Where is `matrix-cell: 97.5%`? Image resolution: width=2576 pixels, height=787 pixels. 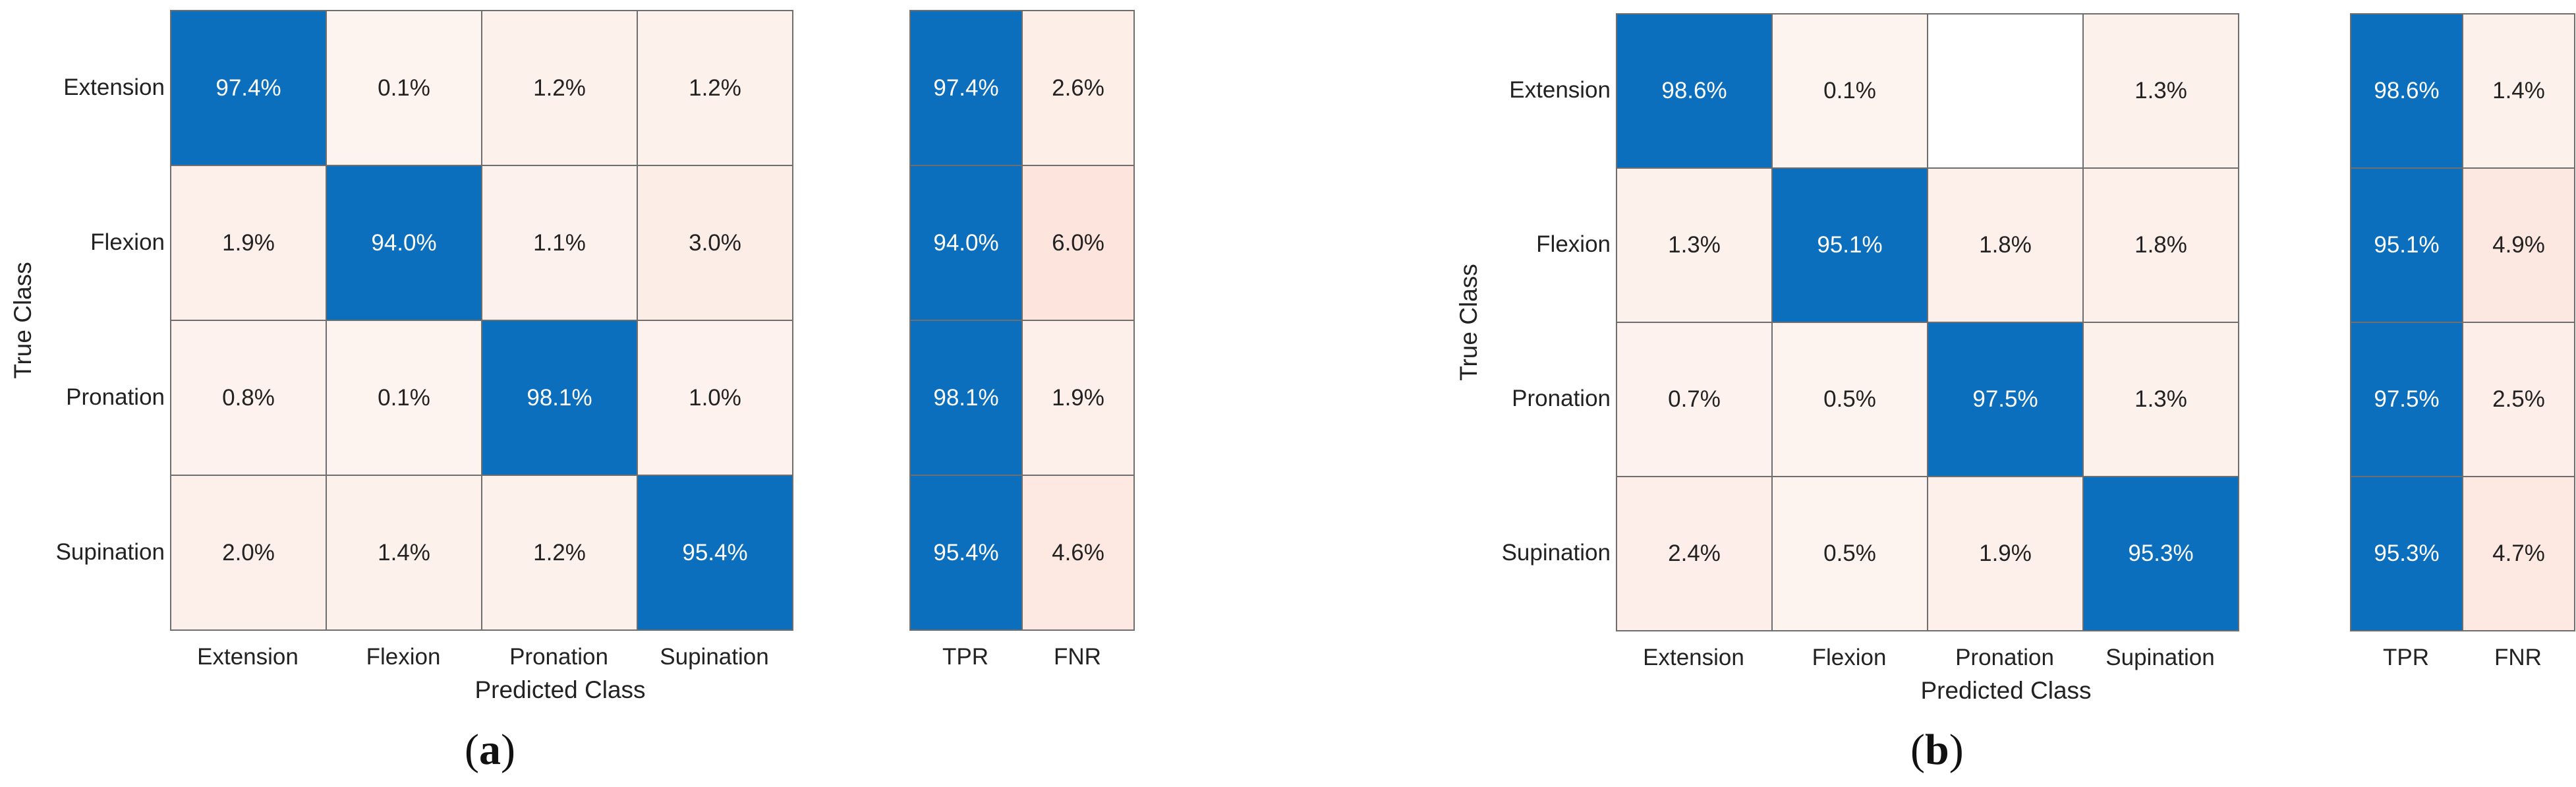 matrix-cell: 97.5% is located at coordinates (2006, 399).